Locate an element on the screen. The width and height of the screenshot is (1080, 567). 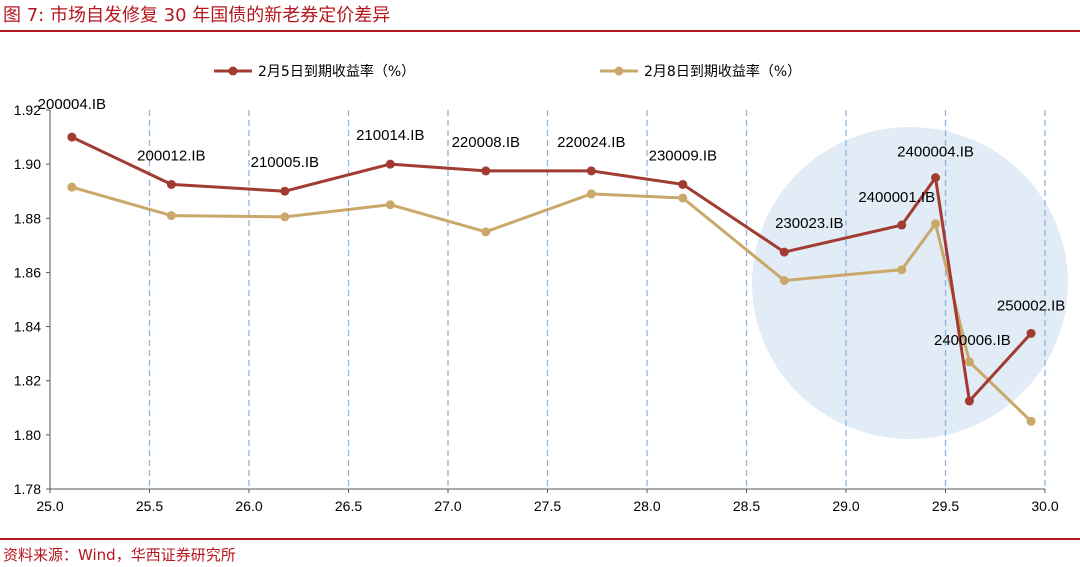
point-label: 250002.IB is located at coordinates (1031, 305).